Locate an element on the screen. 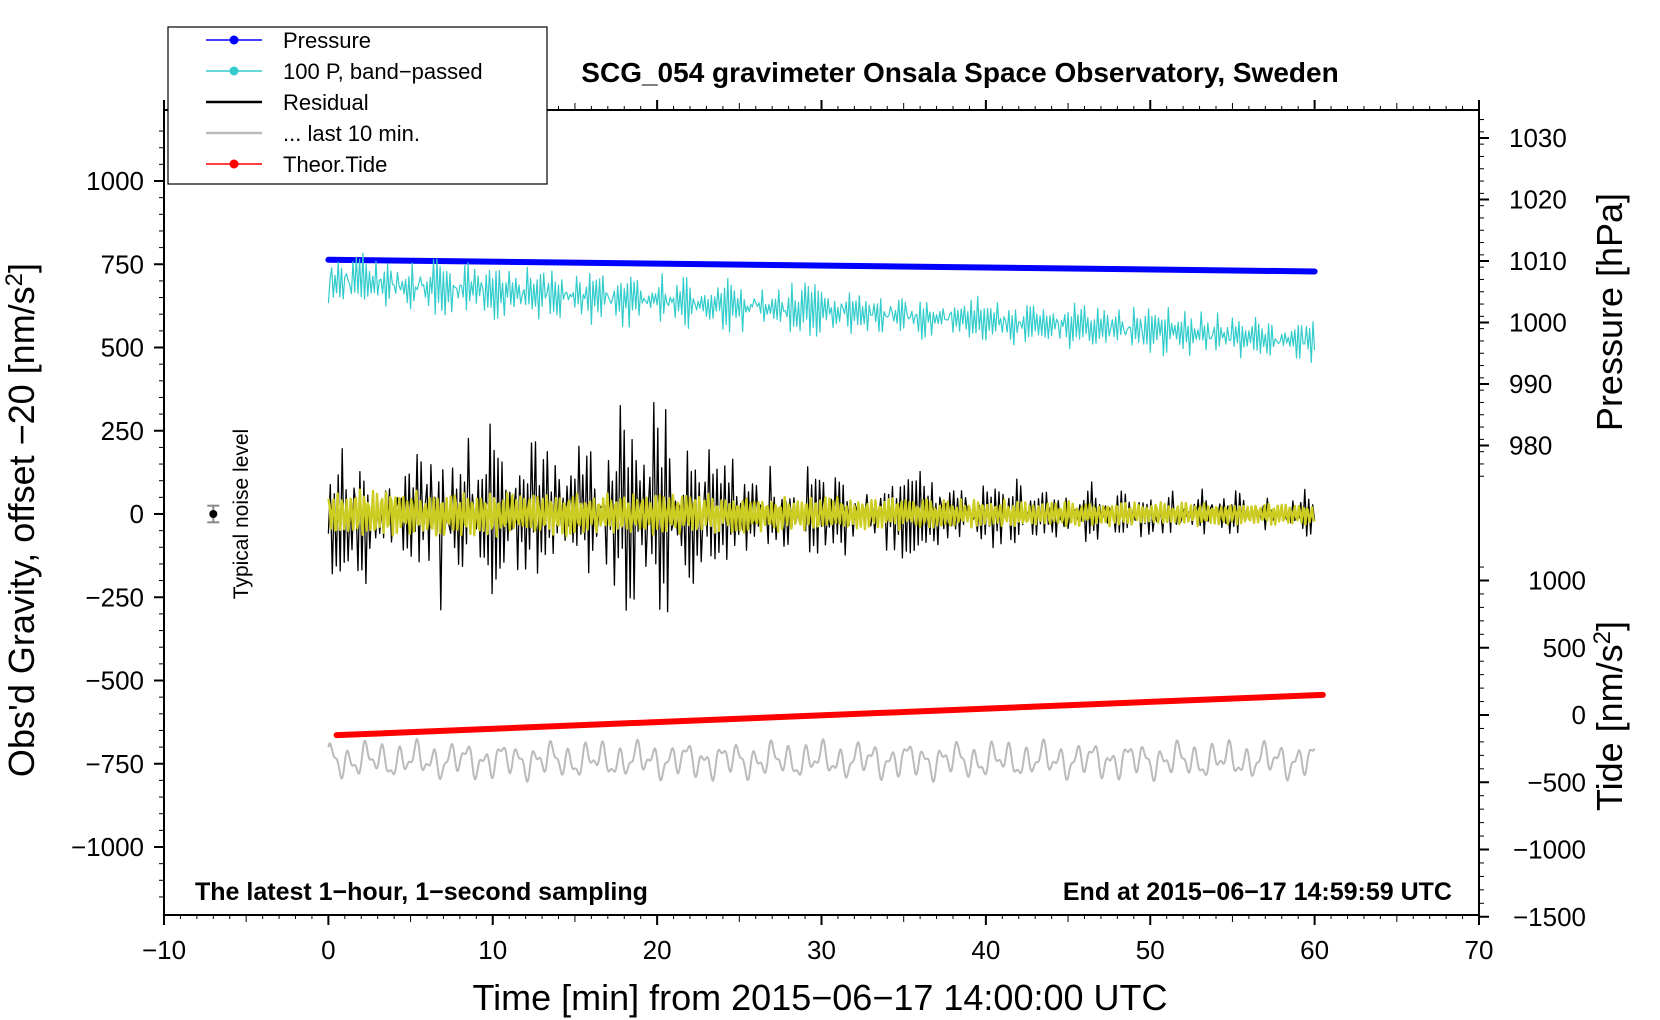  pressure-tick-label: 990 is located at coordinates (1530, 384).